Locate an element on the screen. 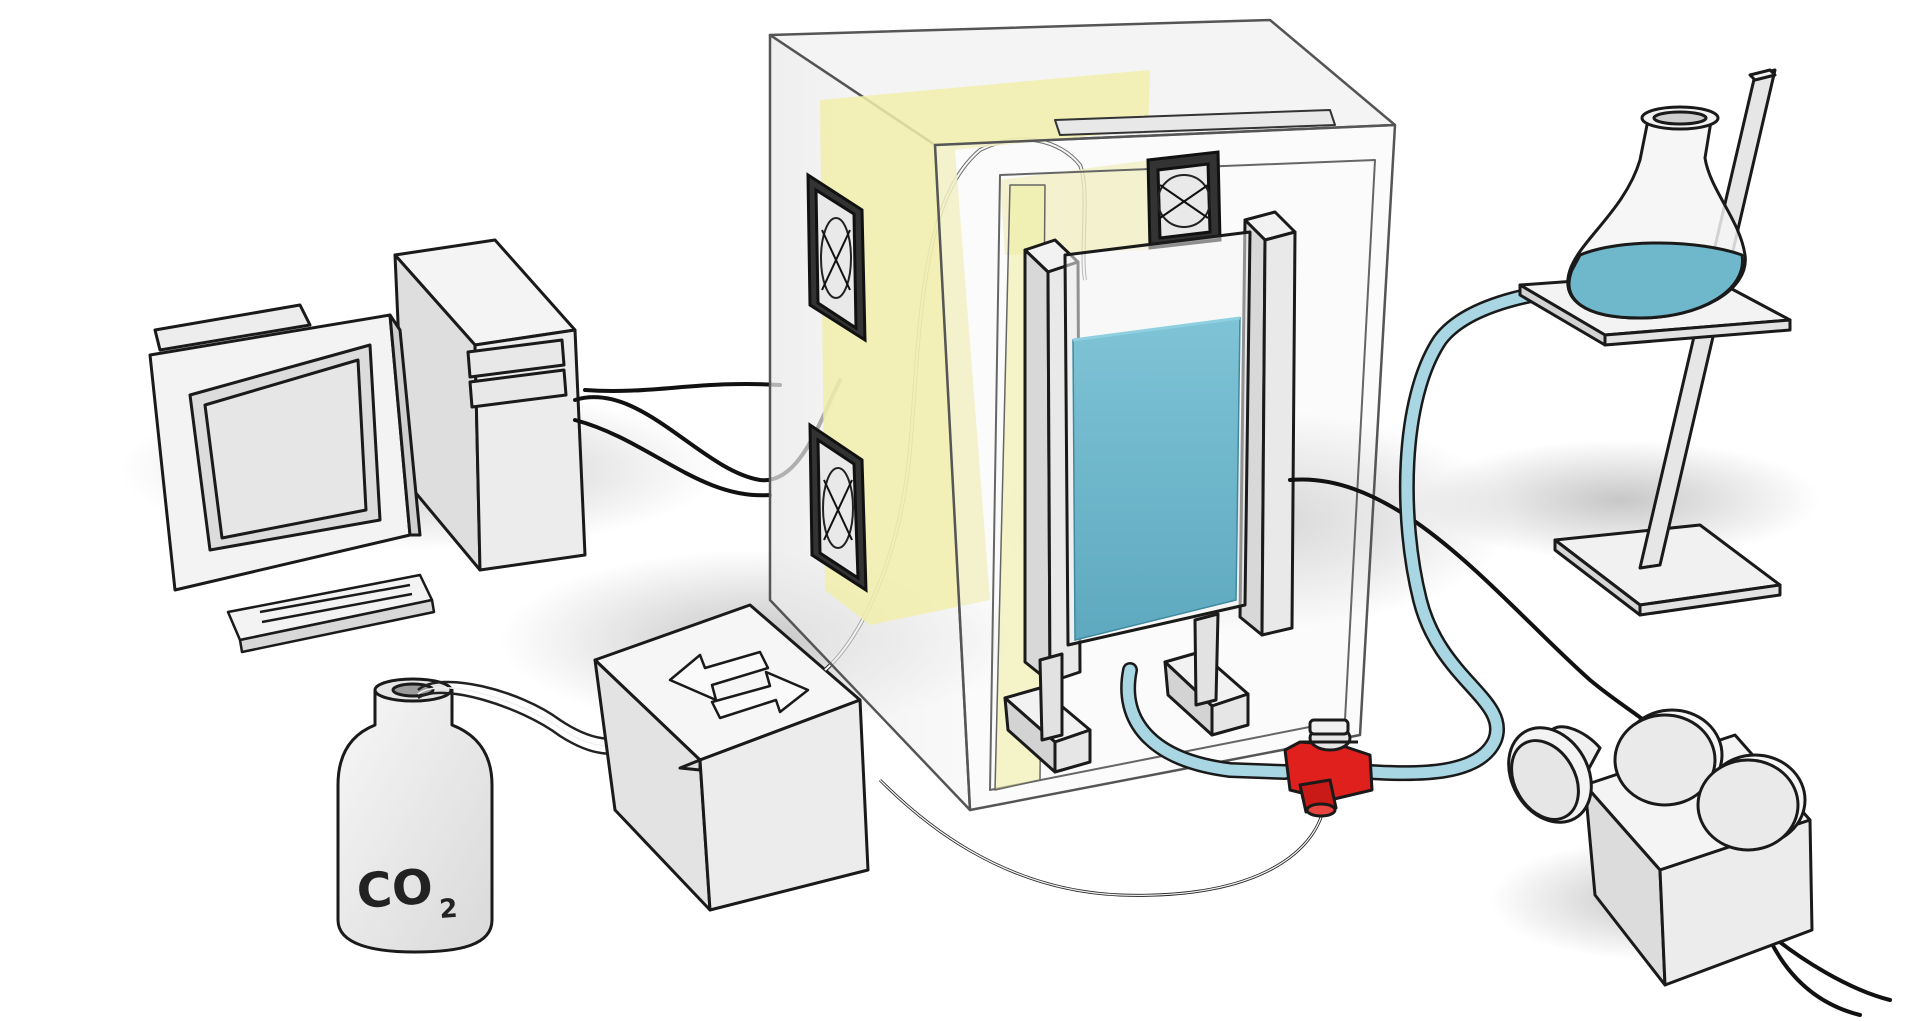 Image resolution: width=1920 pixels, height=1021 pixels. holder-feet is located at coordinates (1126, 693).